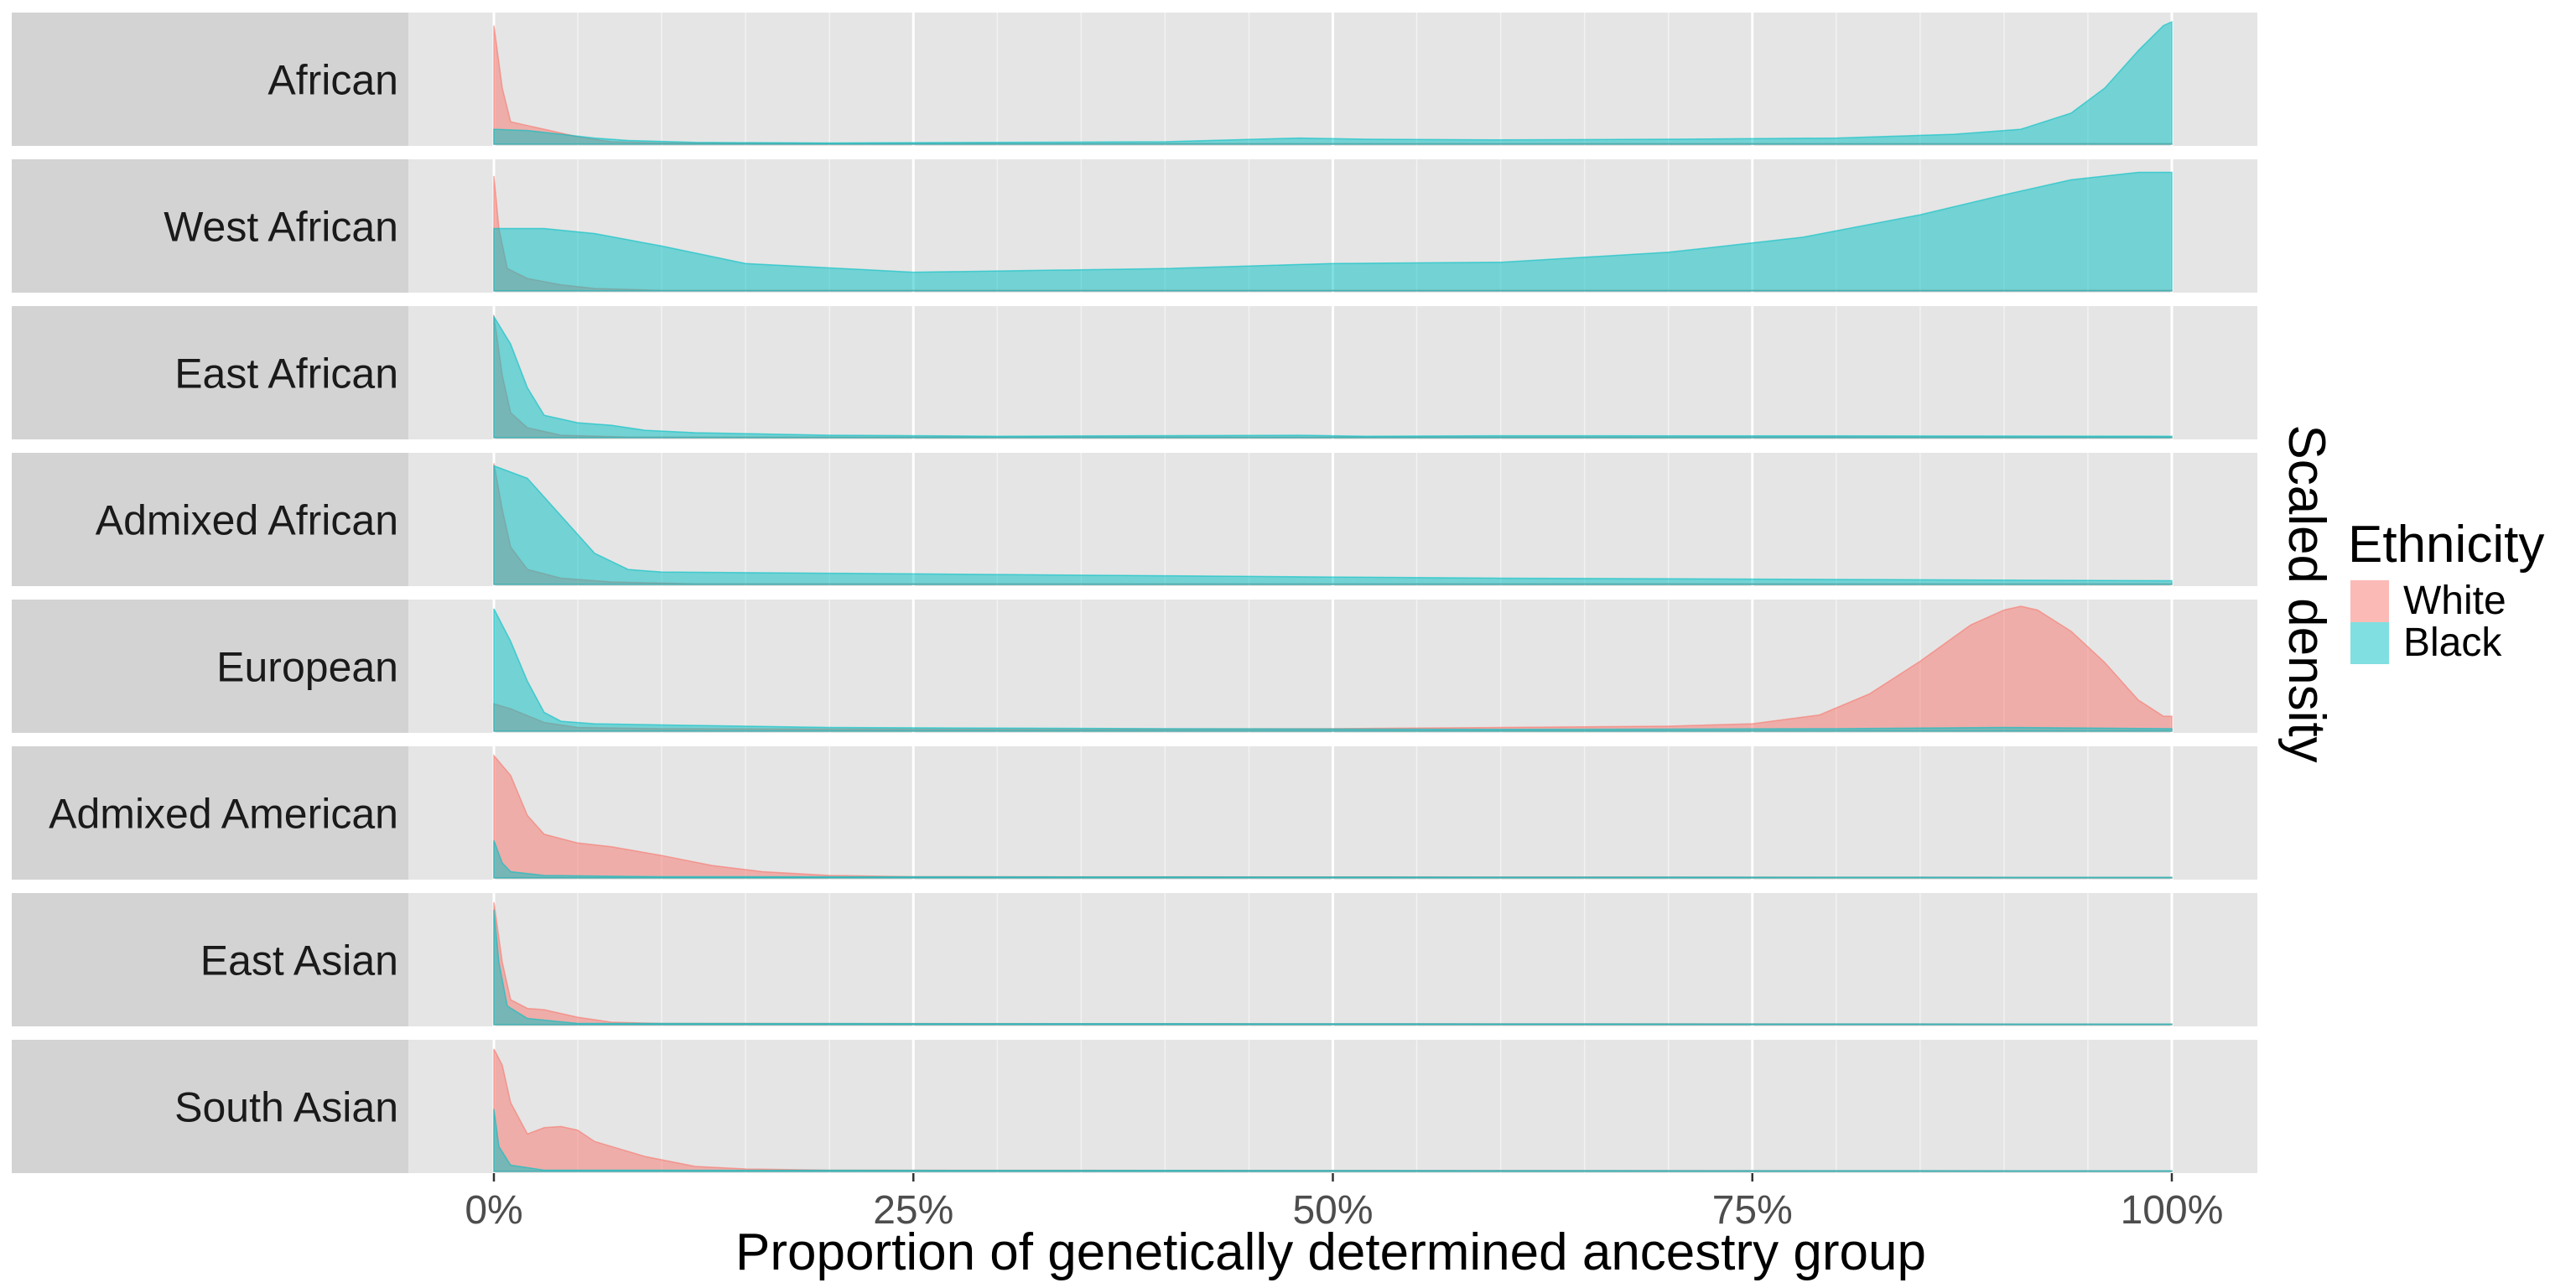 This screenshot has height=1288, width=2576. I want to click on y-axis-title: Scaled density, so click(2306, 593).